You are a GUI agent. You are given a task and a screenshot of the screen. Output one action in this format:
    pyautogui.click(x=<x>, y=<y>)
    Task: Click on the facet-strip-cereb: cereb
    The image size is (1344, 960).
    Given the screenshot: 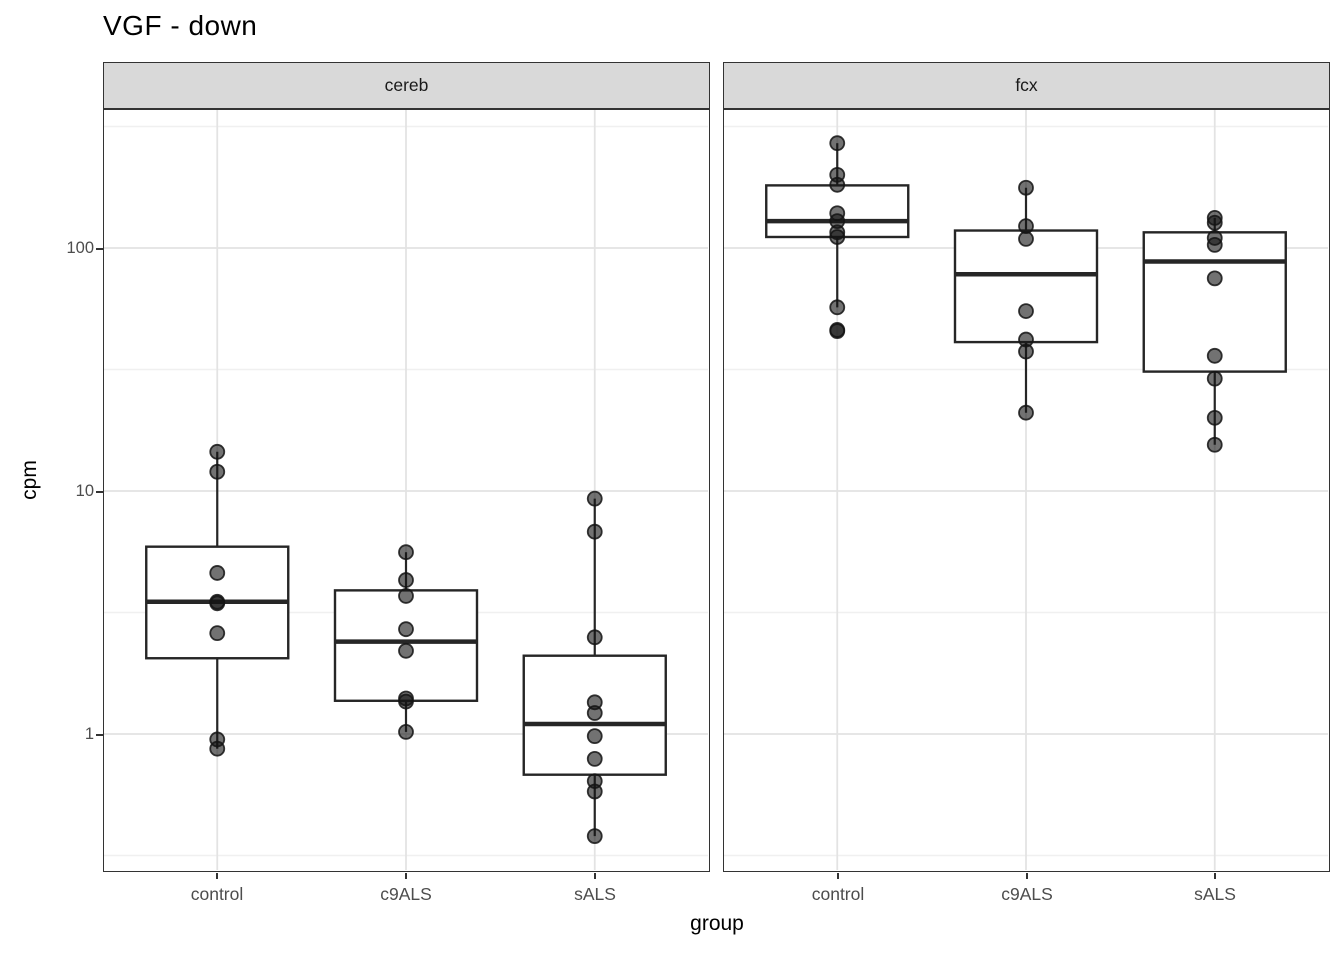 What is the action you would take?
    pyautogui.click(x=406, y=85)
    